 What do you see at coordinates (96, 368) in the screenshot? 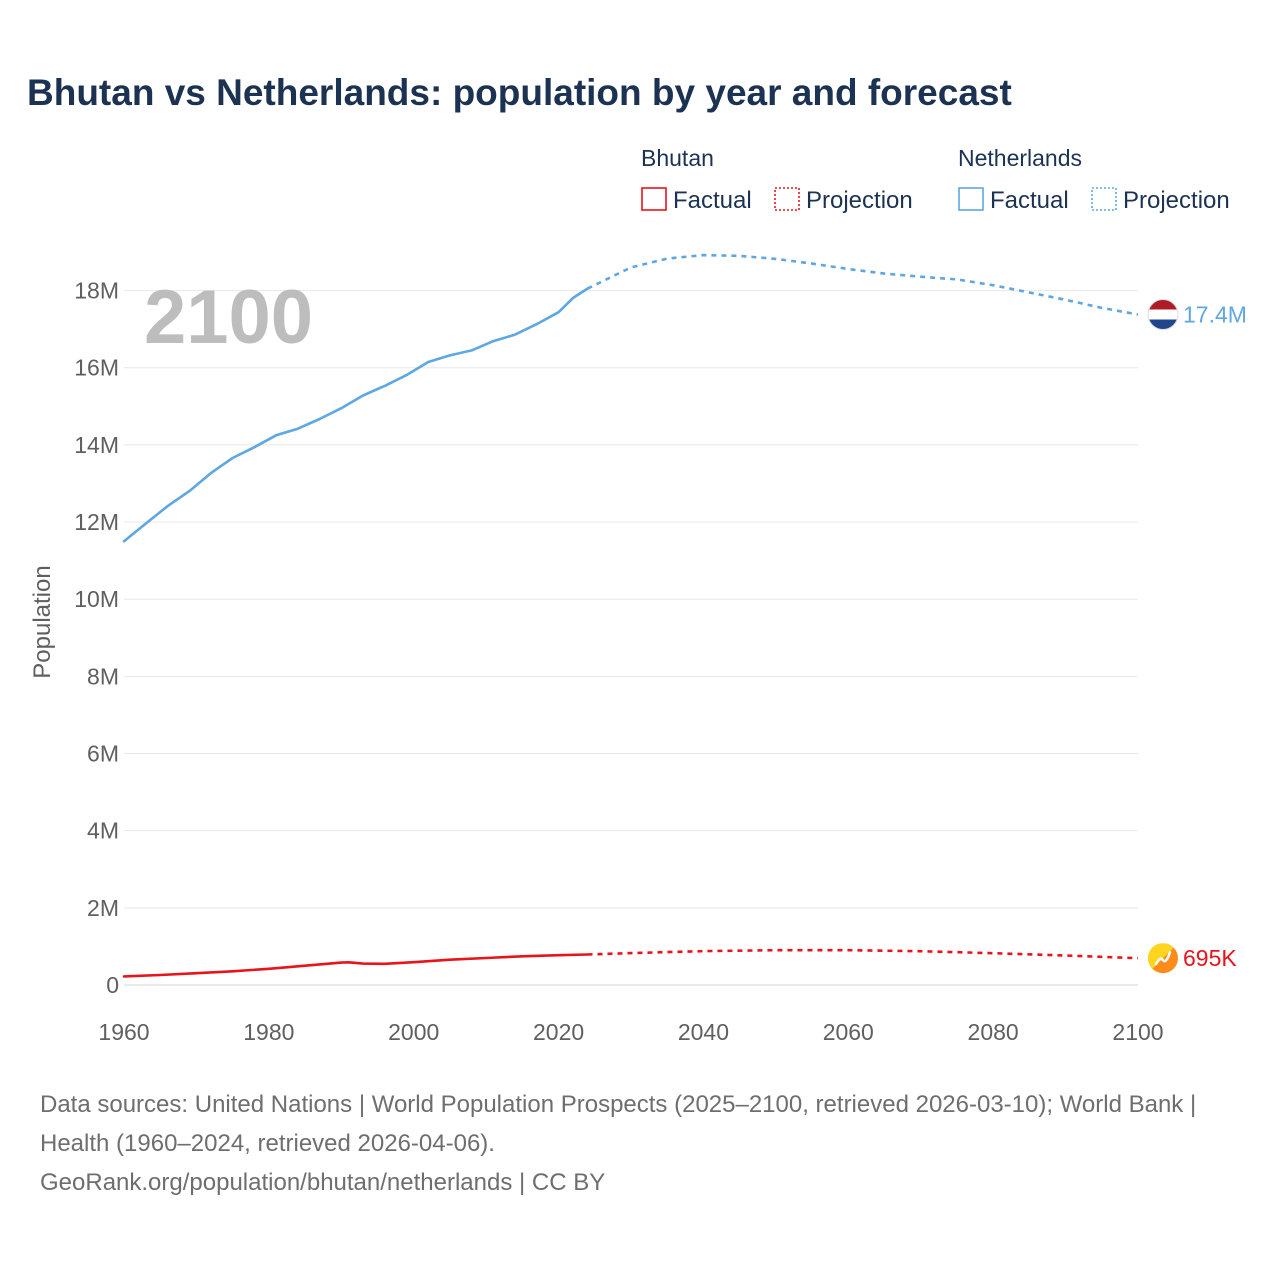
I see `y-tick-label: 16M` at bounding box center [96, 368].